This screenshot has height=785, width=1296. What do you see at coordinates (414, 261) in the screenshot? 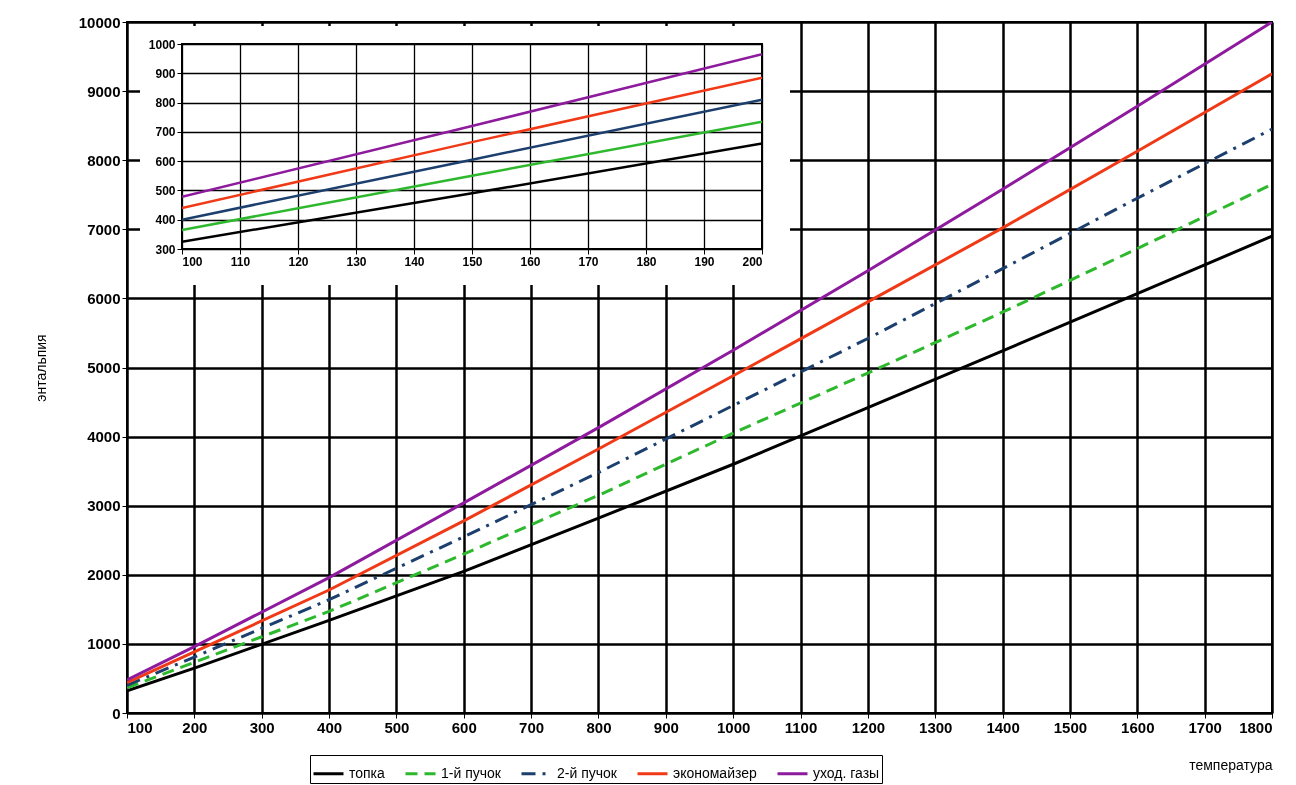
I see `x-tick-label: 140` at bounding box center [414, 261].